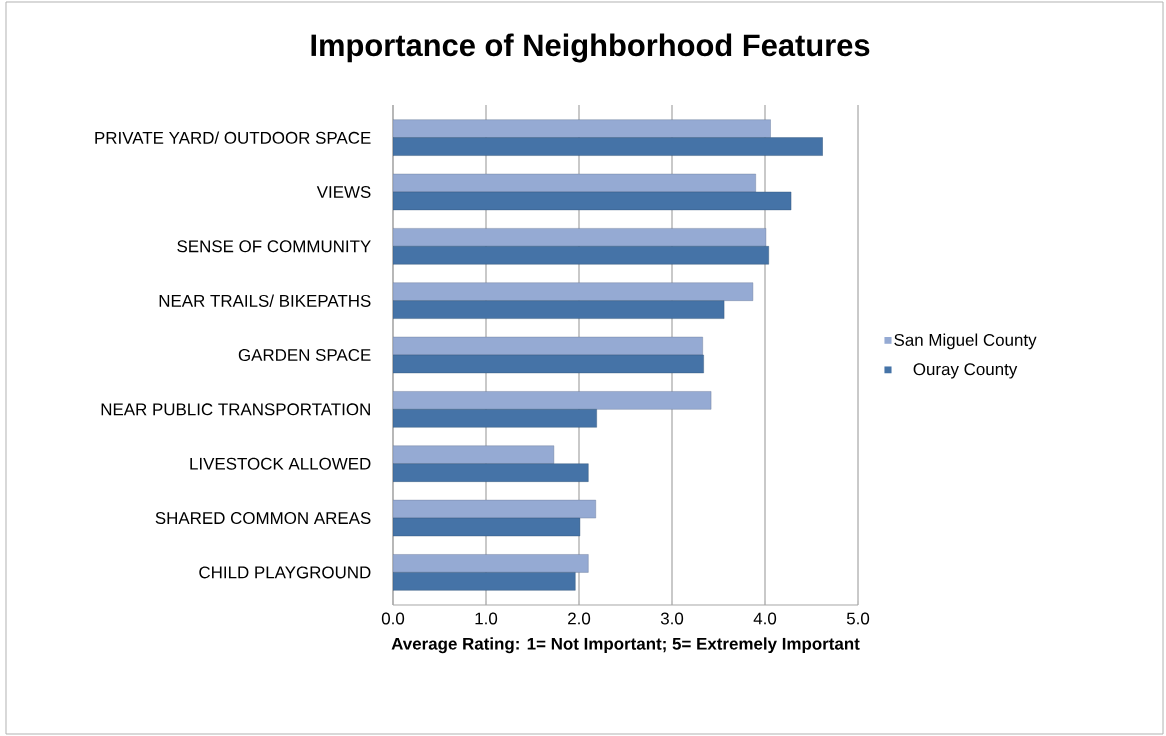  Describe the element at coordinates (486, 618) in the screenshot. I see `x-tick-label: 1.0` at that location.